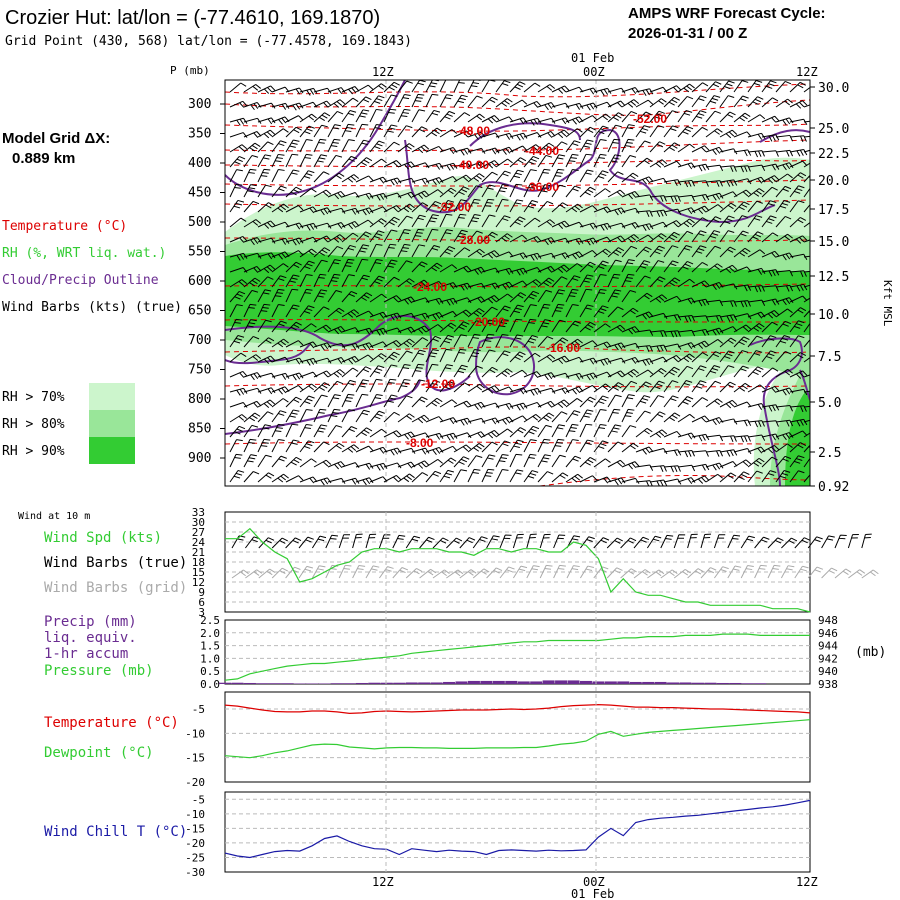 Image resolution: width=900 pixels, height=900 pixels. I want to click on temperature-contour-label: -20.00, so click(488, 322).